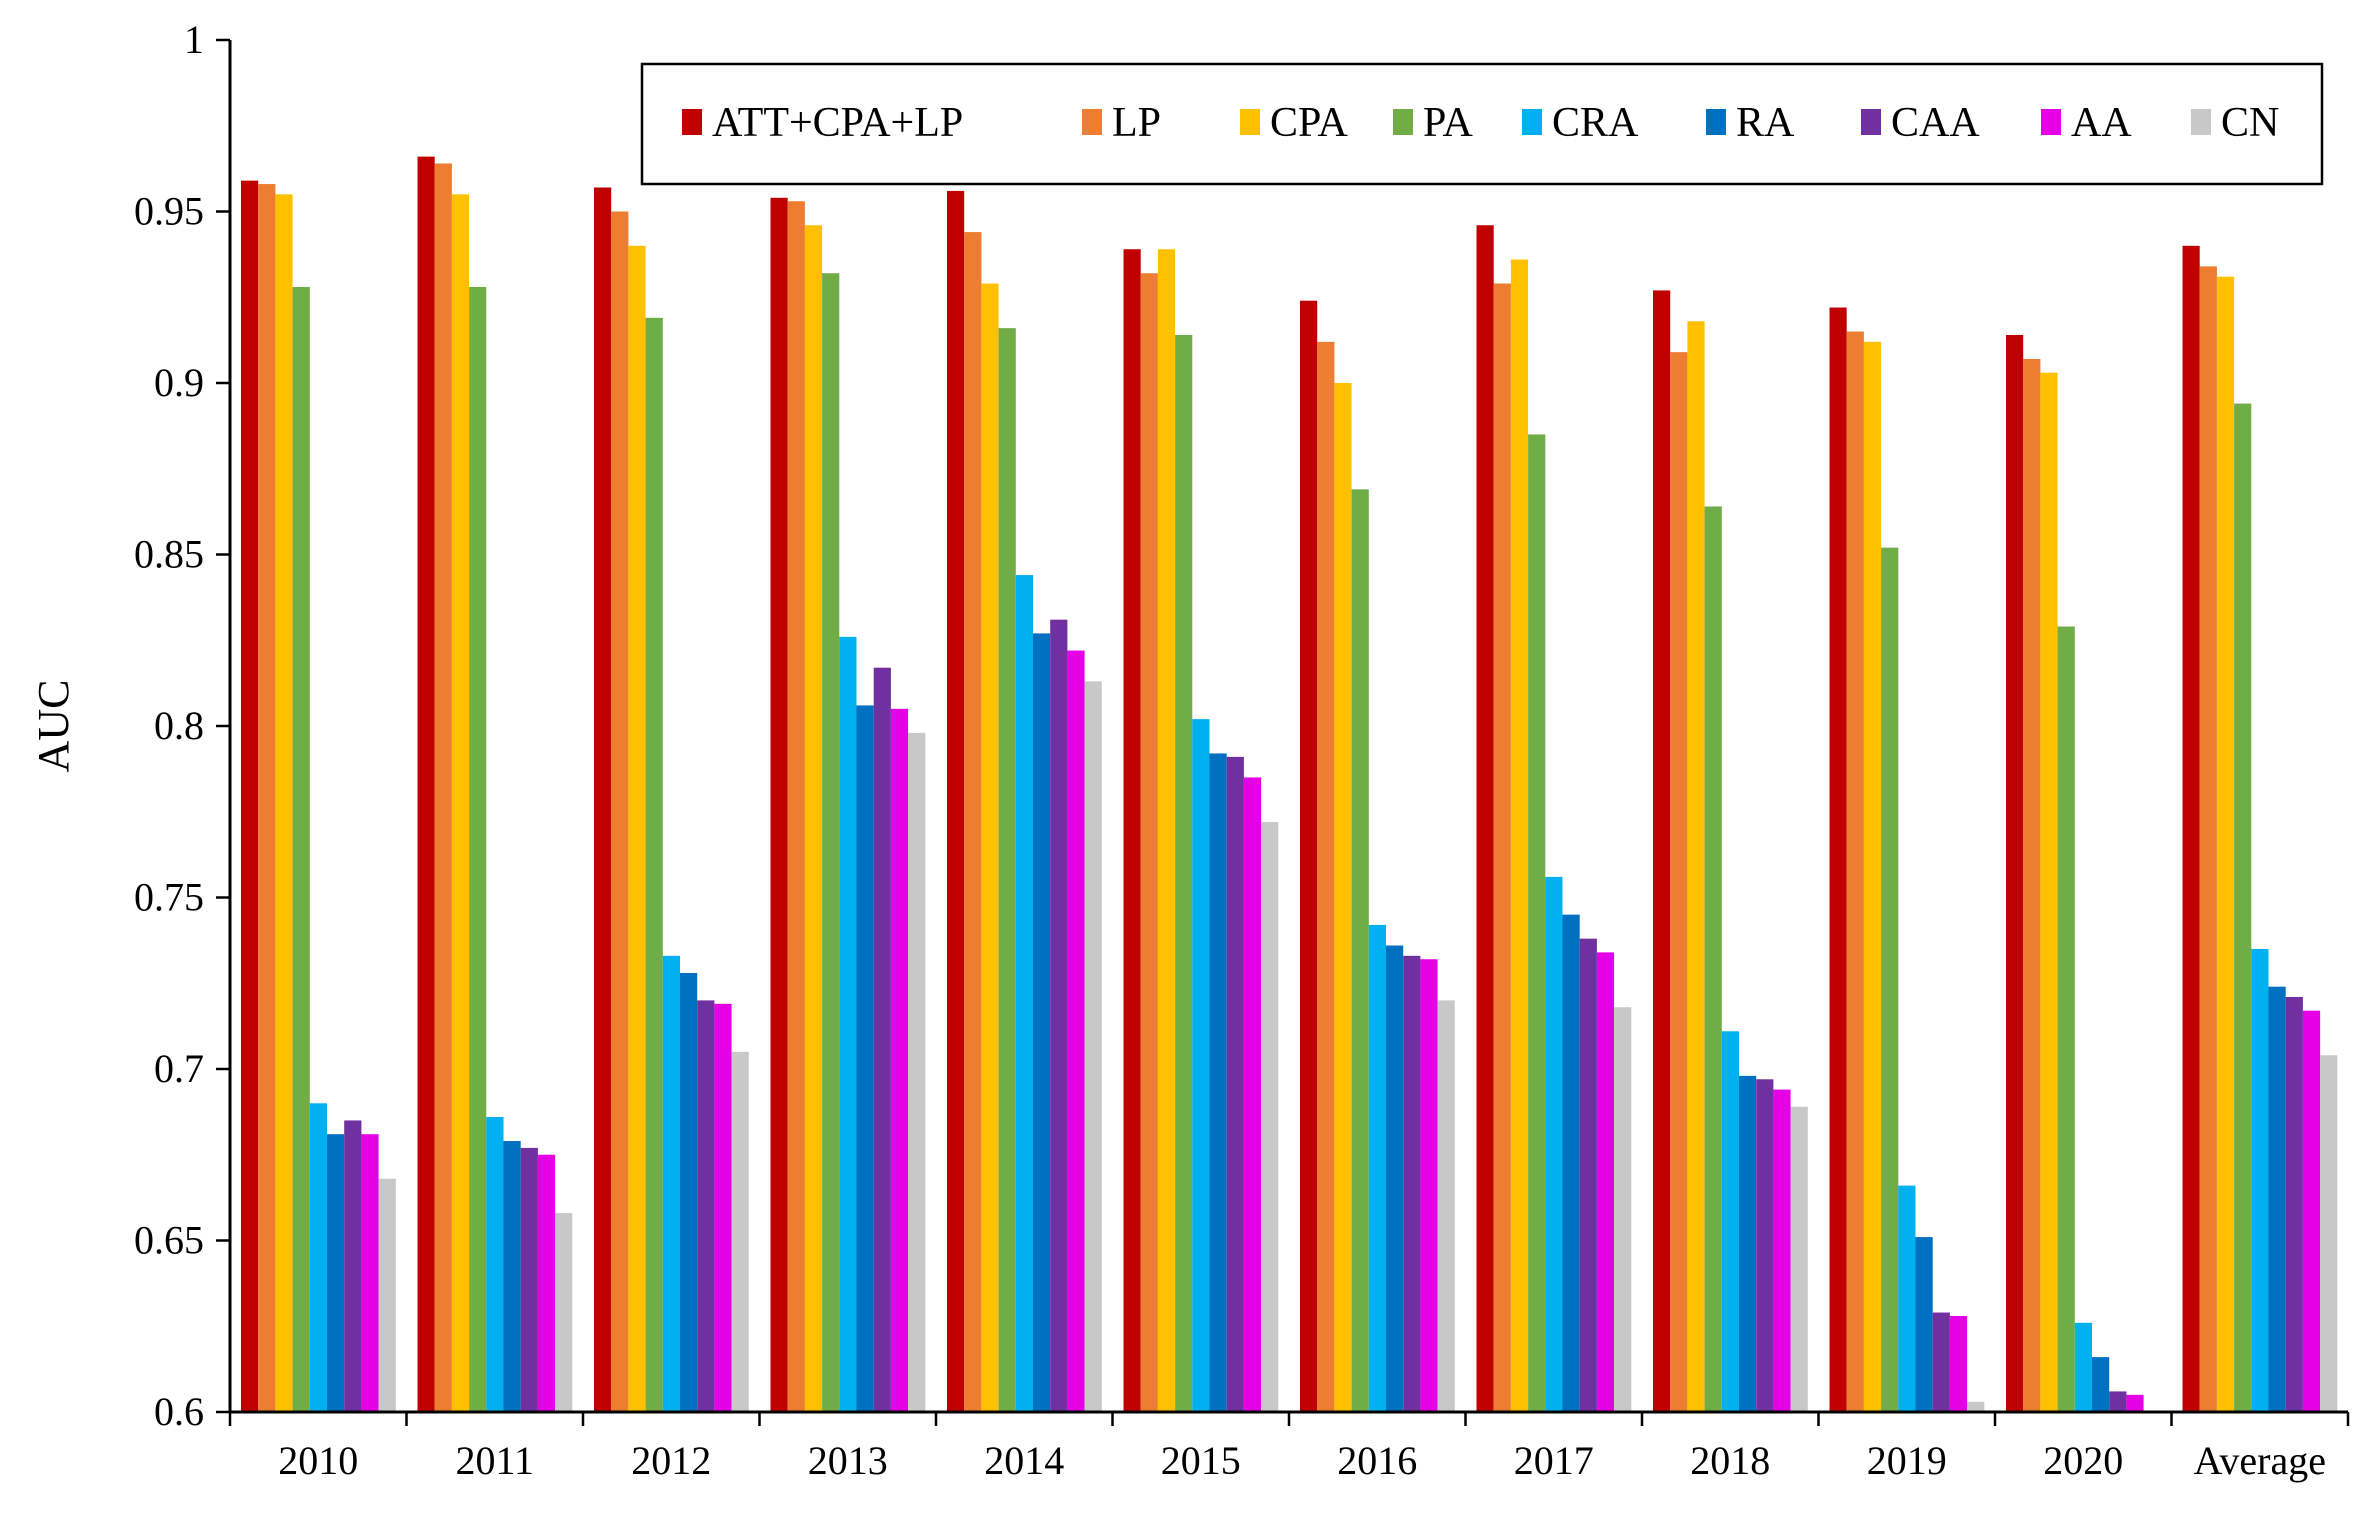 The image size is (2366, 1528). I want to click on bar-aa-2011, so click(546, 1283).